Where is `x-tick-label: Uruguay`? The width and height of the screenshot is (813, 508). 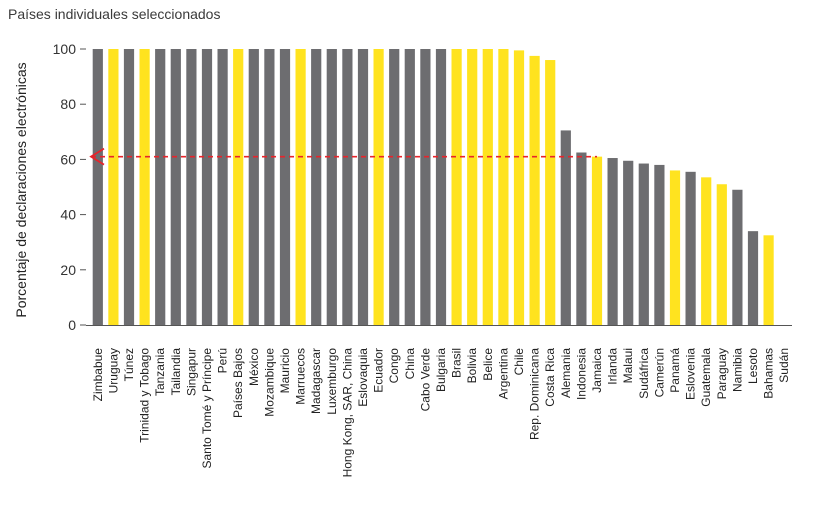 x-tick-label: Uruguay is located at coordinates (113, 370).